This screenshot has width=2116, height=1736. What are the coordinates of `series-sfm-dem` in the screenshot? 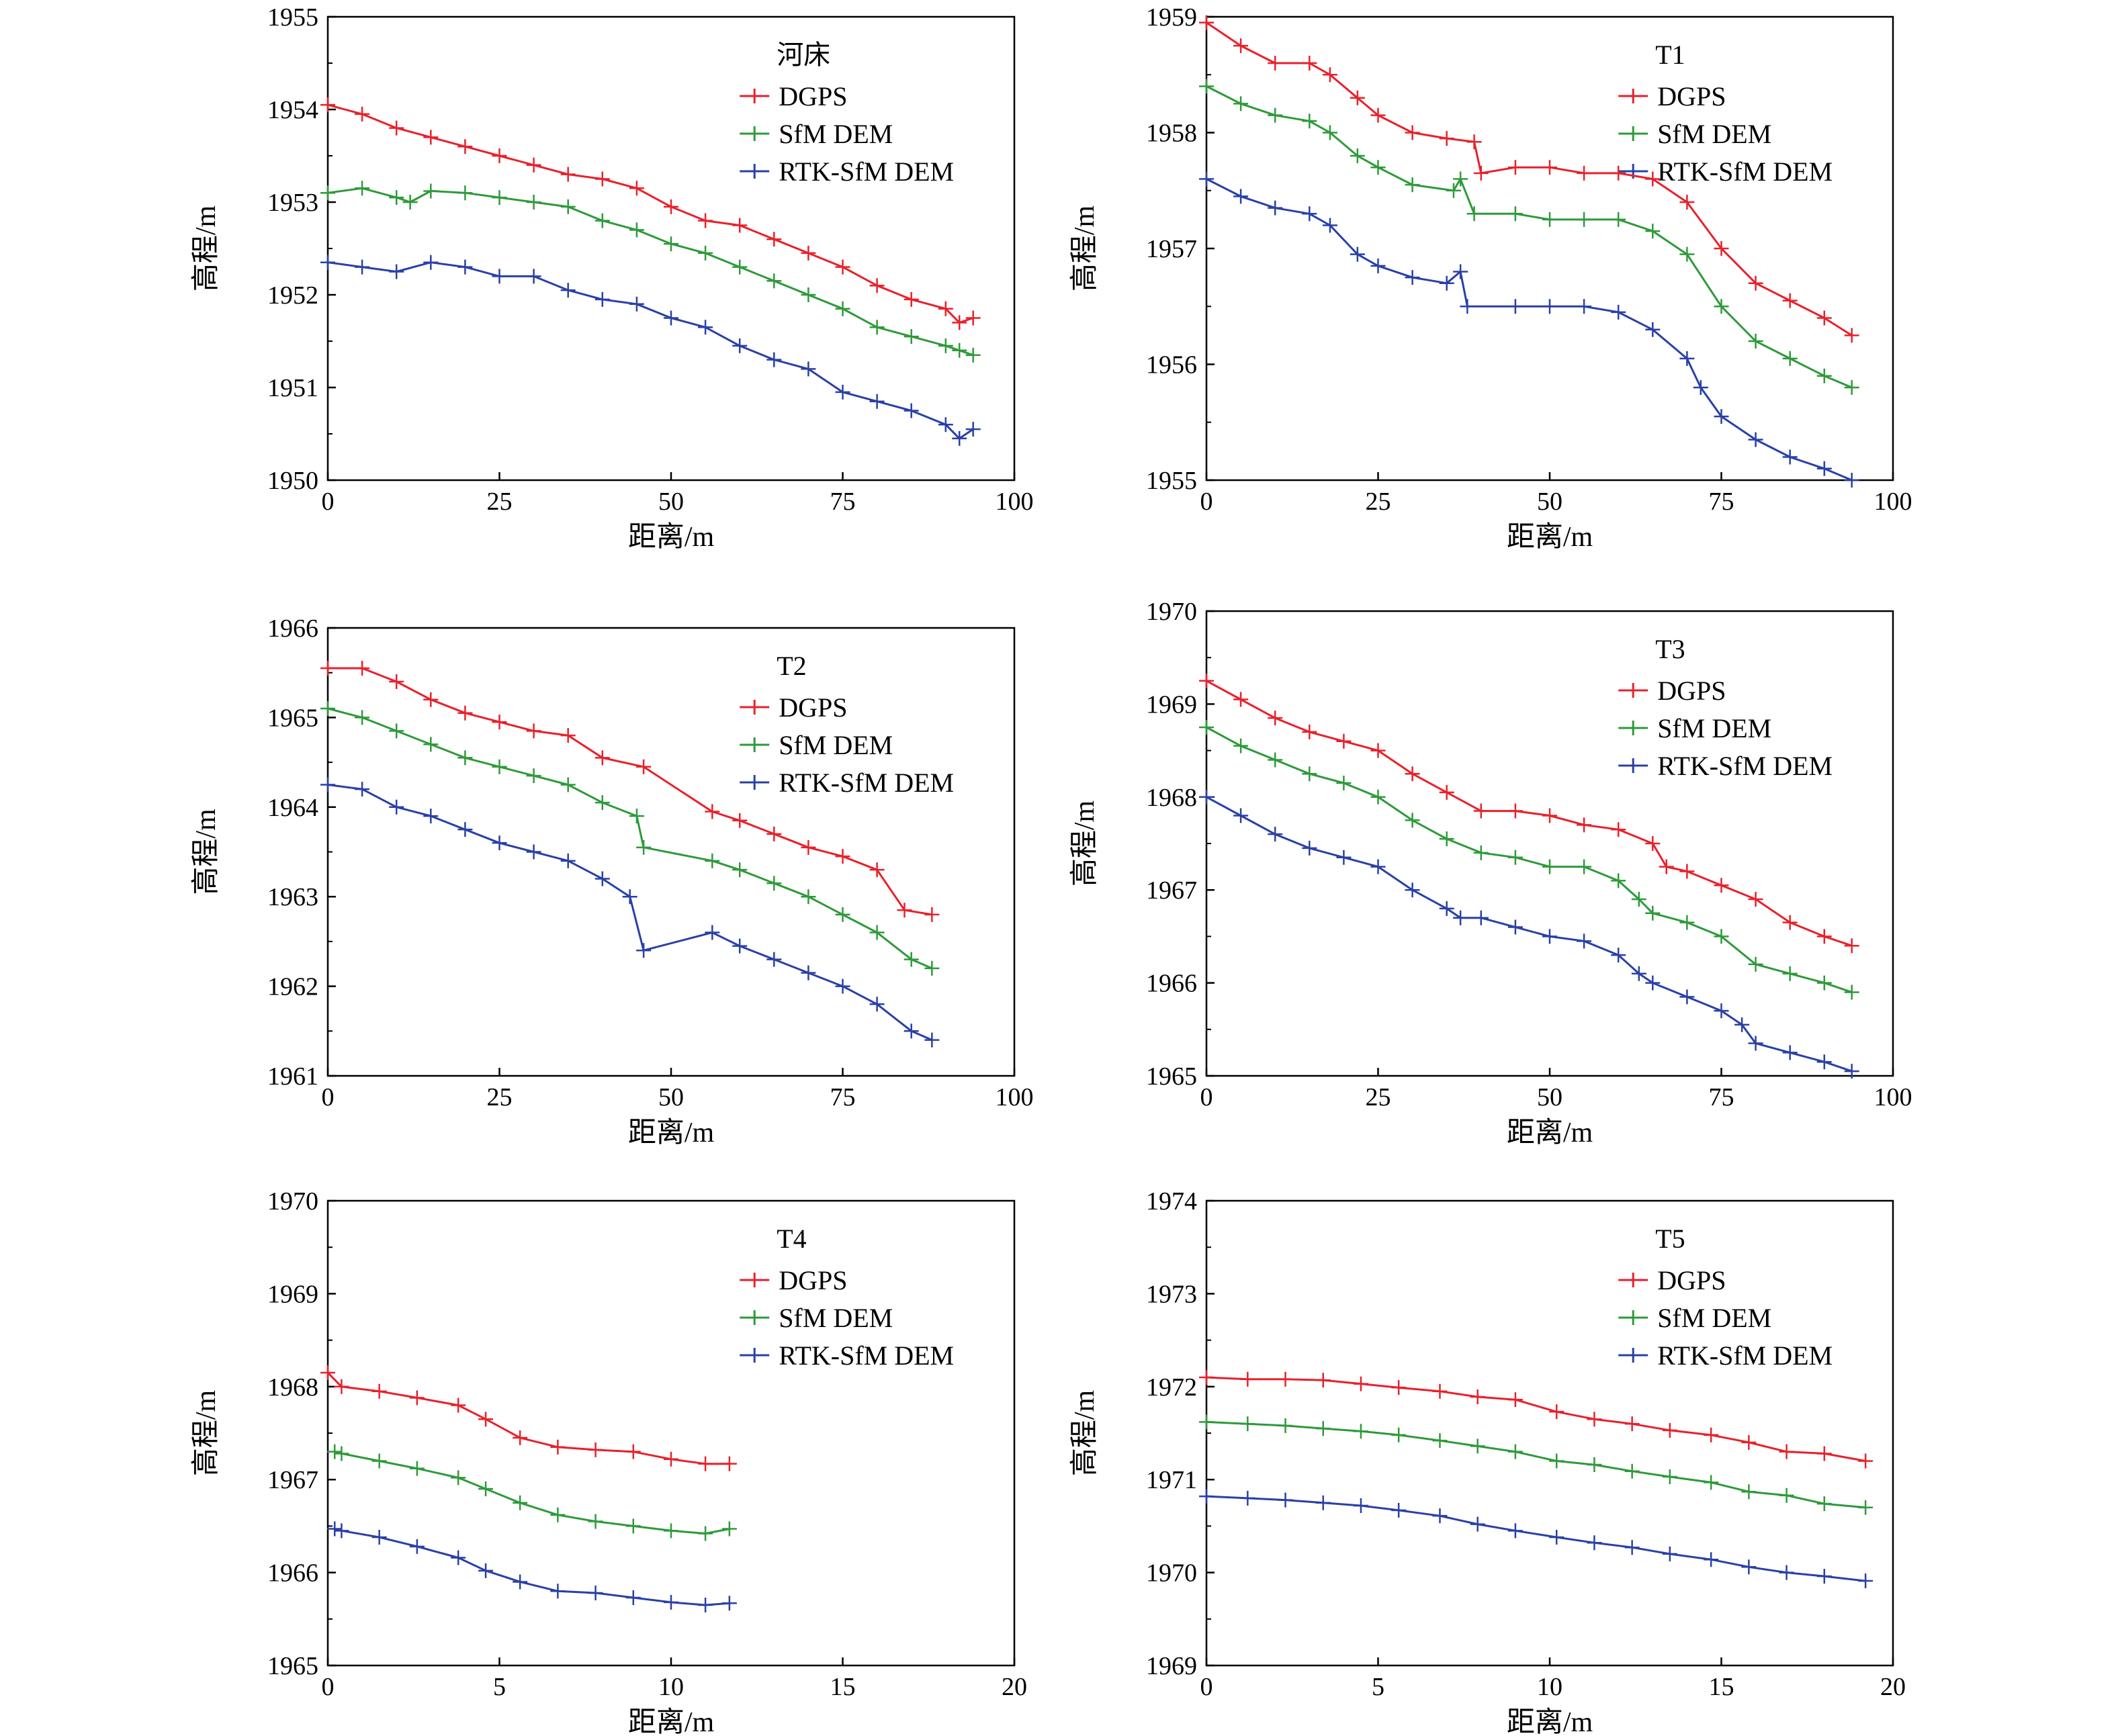 It's located at (630, 839).